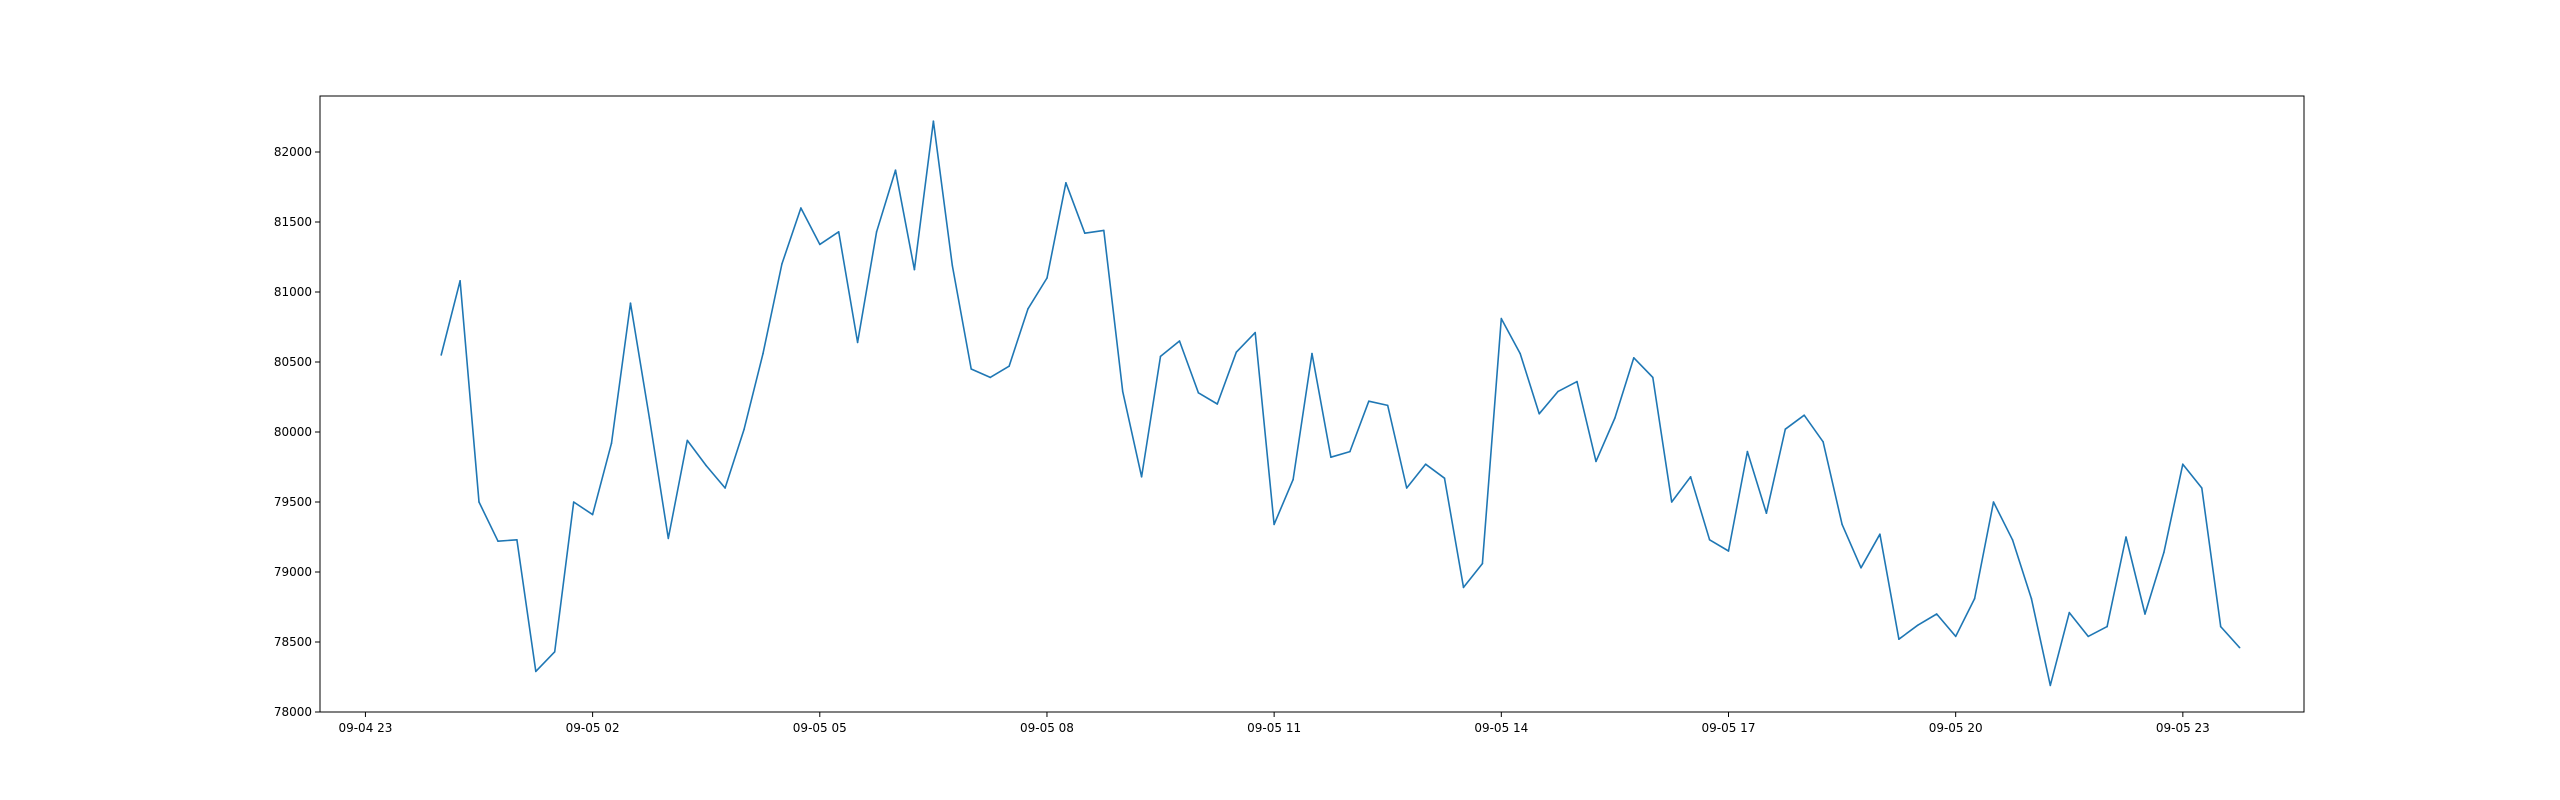 The width and height of the screenshot is (2560, 800). I want to click on x-tick-label: 09-05 23, so click(2183, 728).